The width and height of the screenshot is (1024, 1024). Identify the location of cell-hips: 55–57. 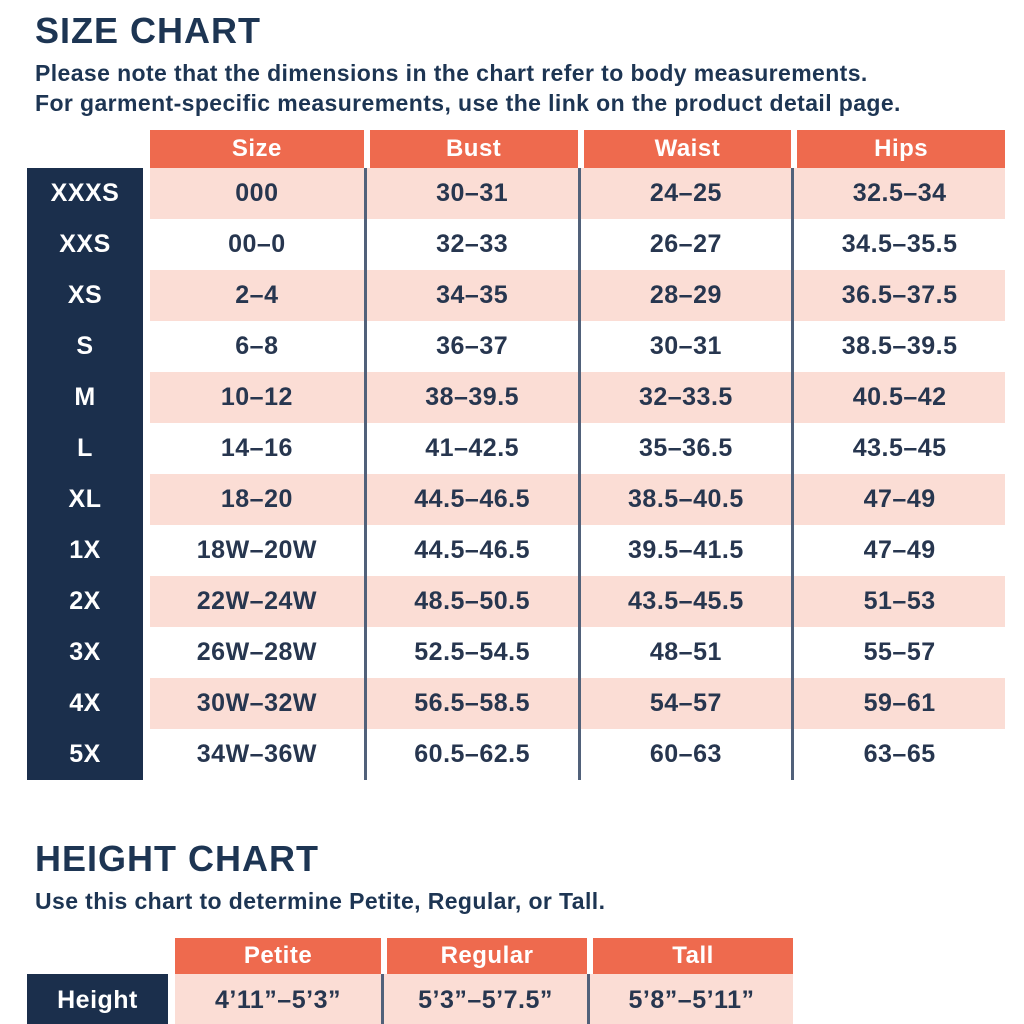
(898, 652).